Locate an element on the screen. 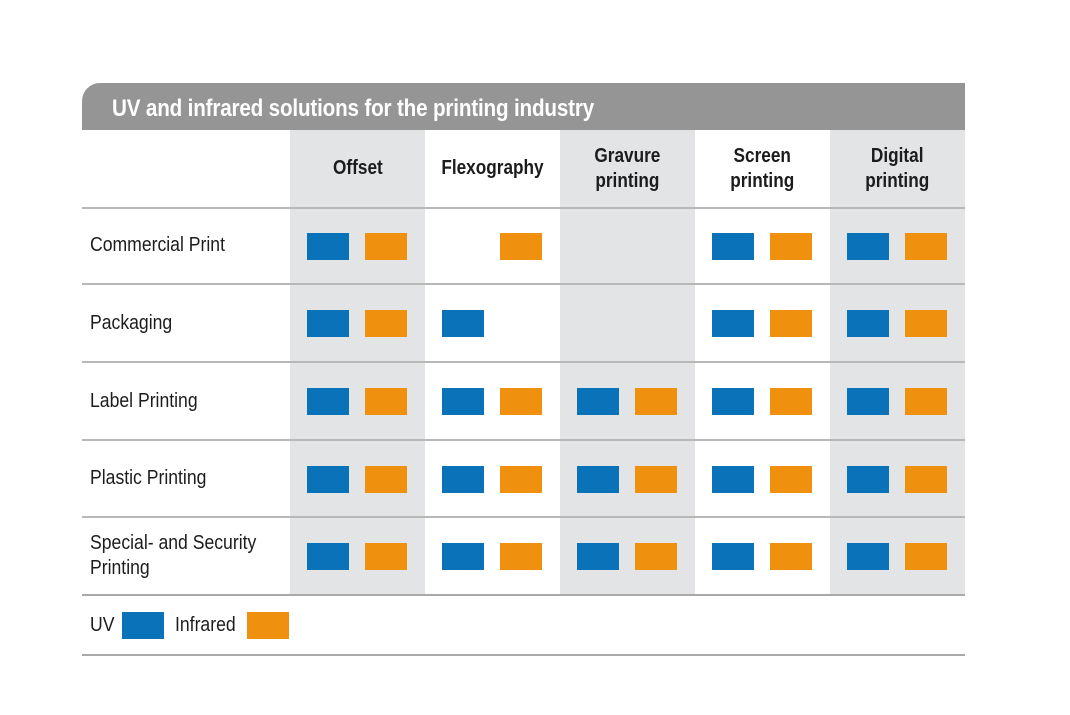  row-label: Plastic Printing is located at coordinates (190, 478).